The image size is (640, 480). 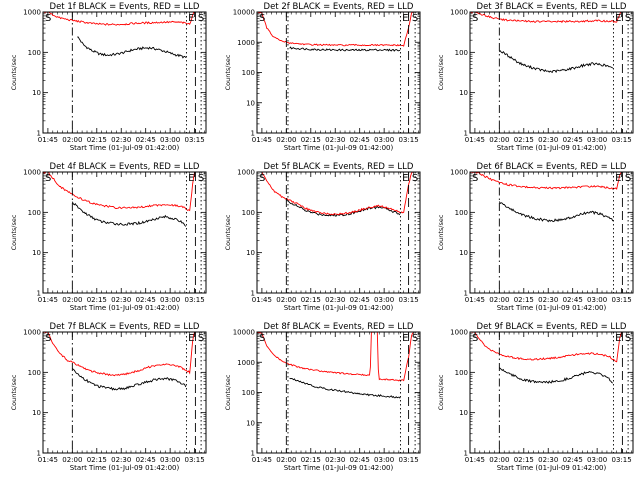 What do you see at coordinates (125, 327) in the screenshot?
I see `panel-title: Det 7f BLACK = Events, RED = LLD` at bounding box center [125, 327].